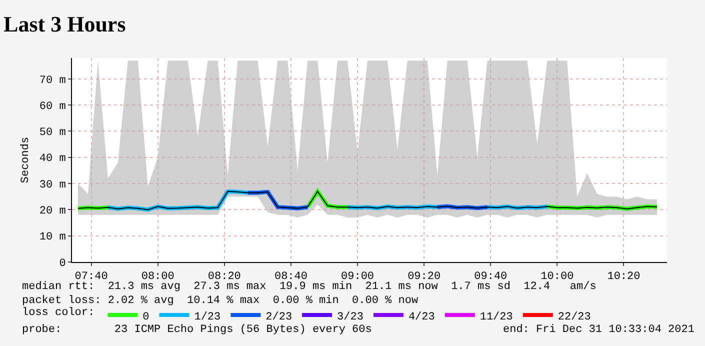 The width and height of the screenshot is (705, 346). What do you see at coordinates (599, 330) in the screenshot?
I see `text: end: Fri Dec 31 10:33:04 2021` at bounding box center [599, 330].